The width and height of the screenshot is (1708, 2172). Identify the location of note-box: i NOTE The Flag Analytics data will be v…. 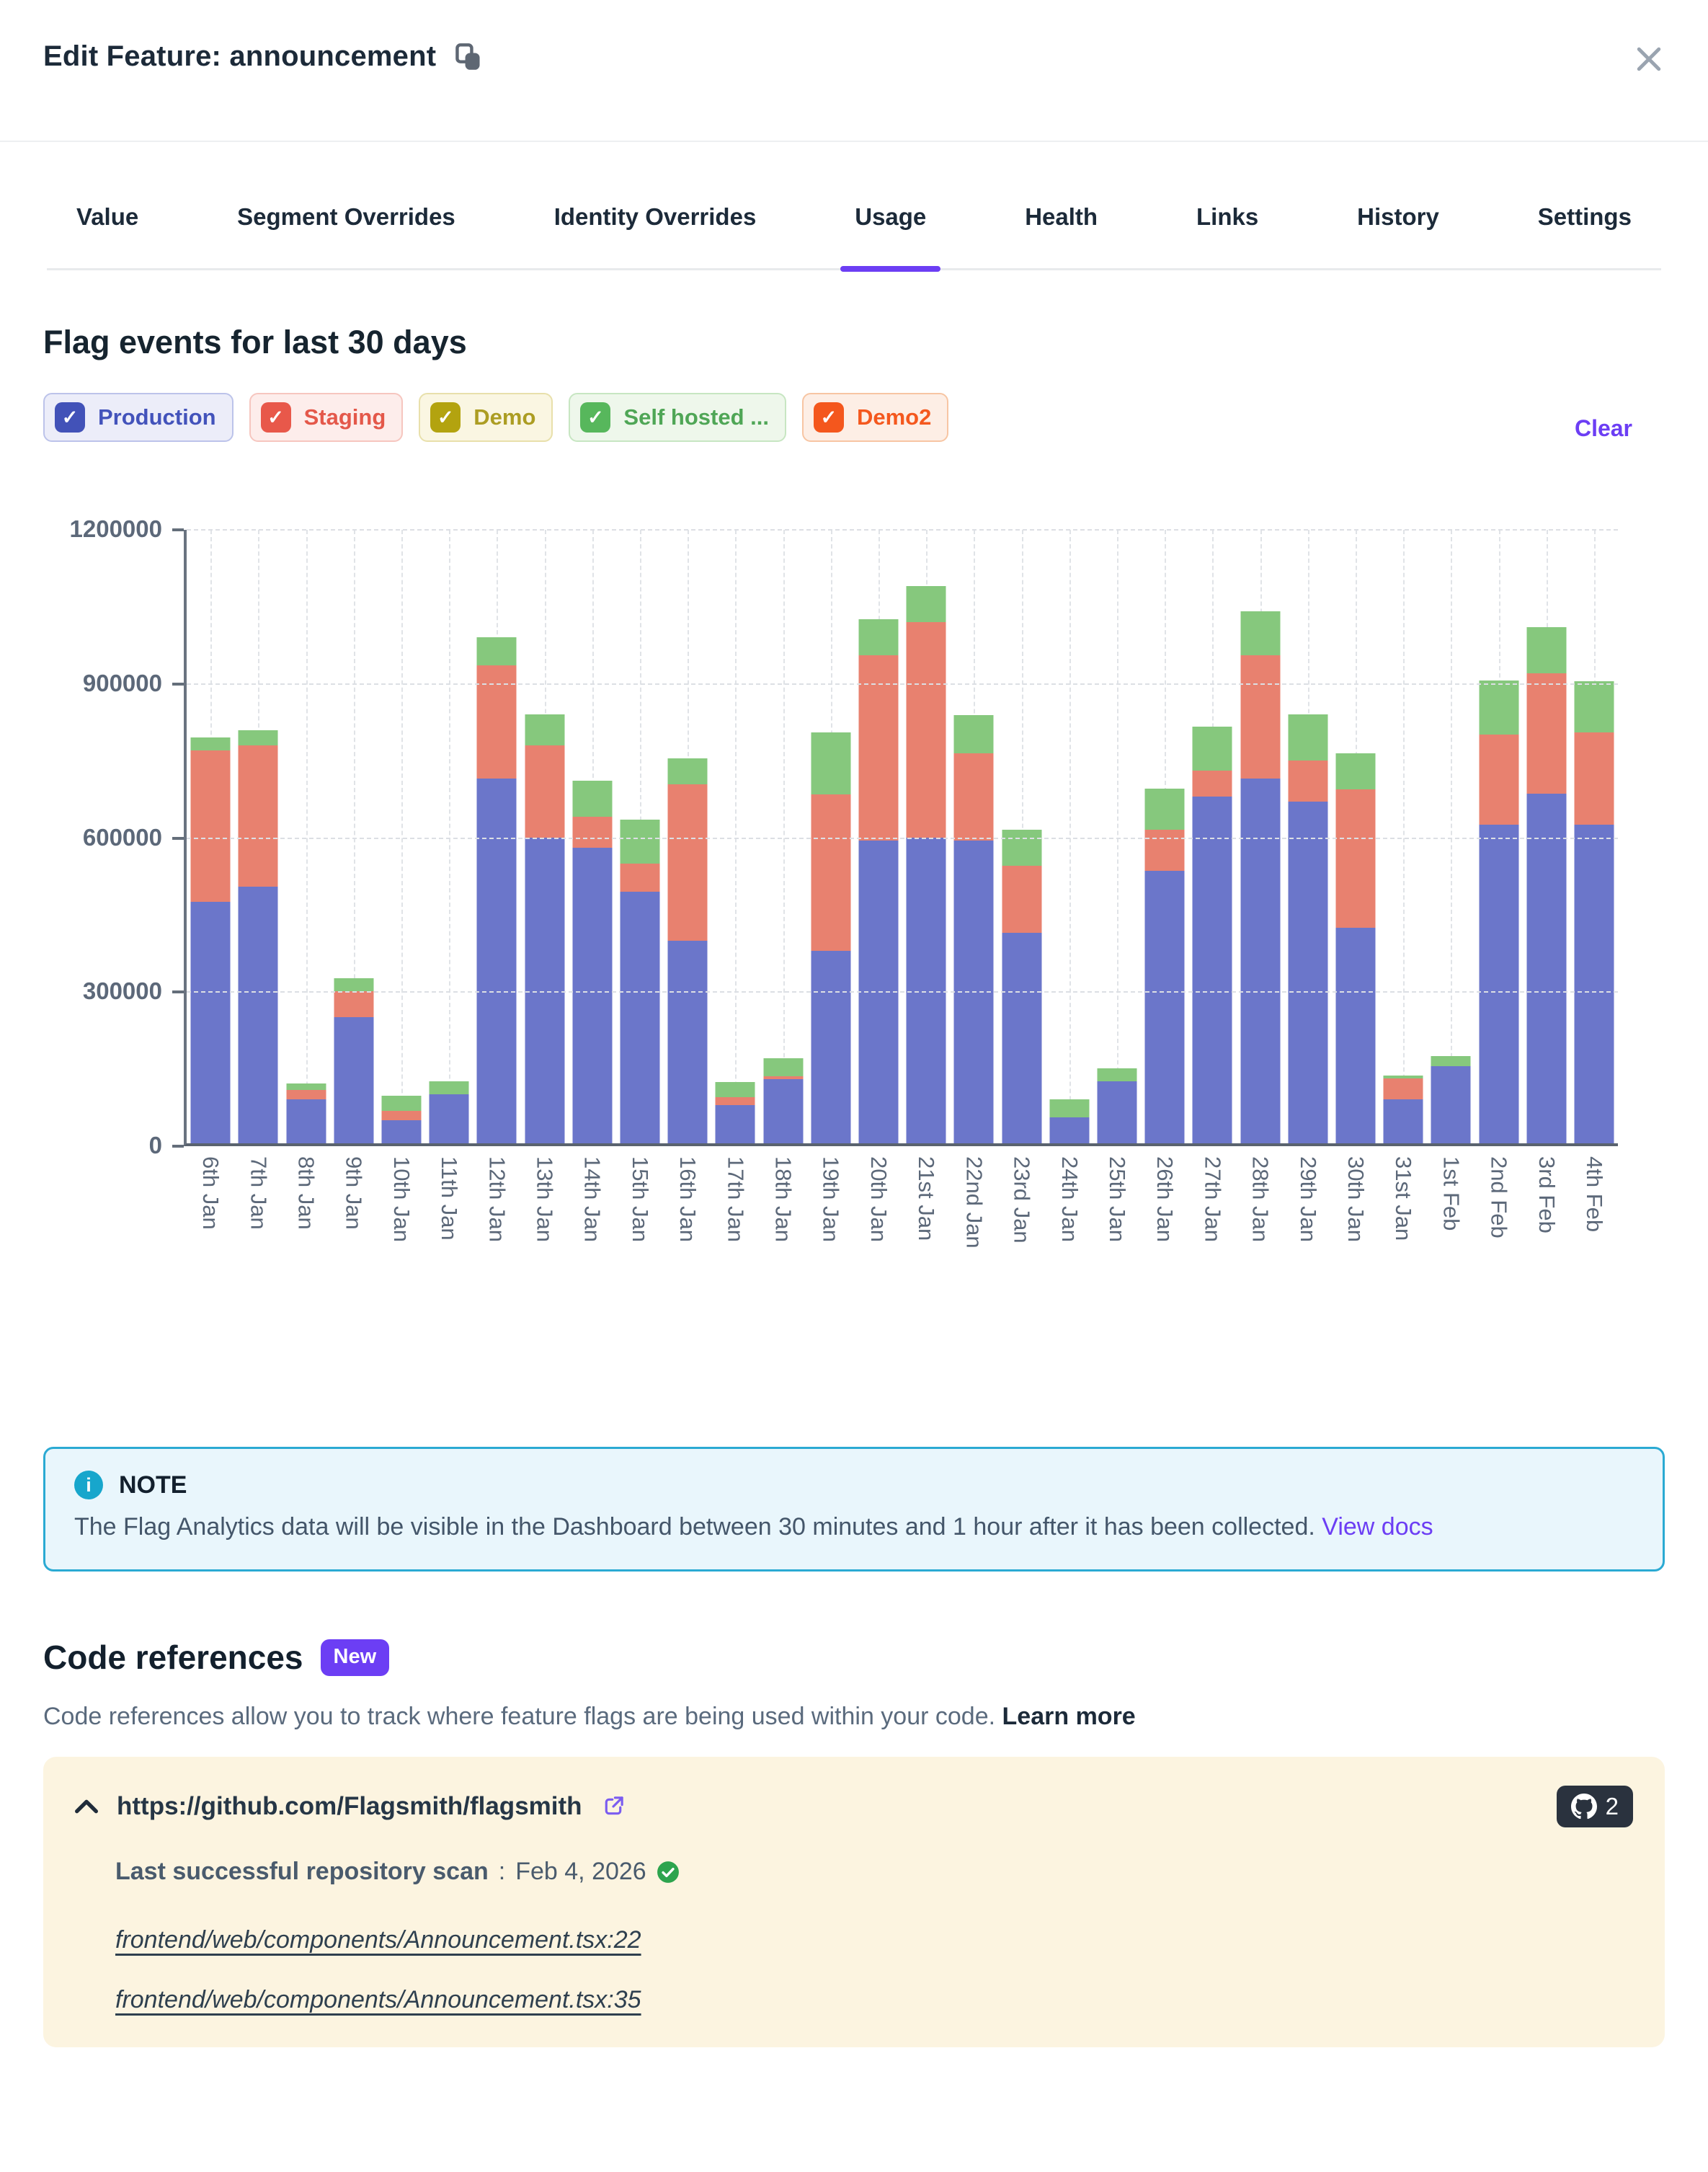
(854, 1509).